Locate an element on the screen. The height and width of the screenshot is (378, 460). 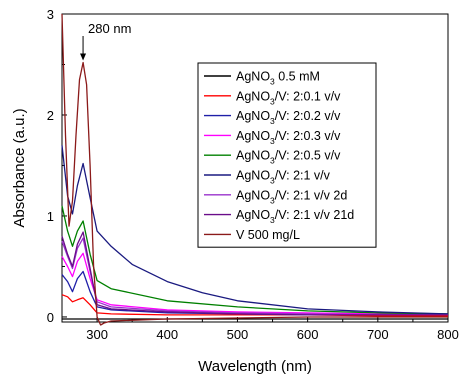
annotation-arrowhead is located at coordinates (83, 57).